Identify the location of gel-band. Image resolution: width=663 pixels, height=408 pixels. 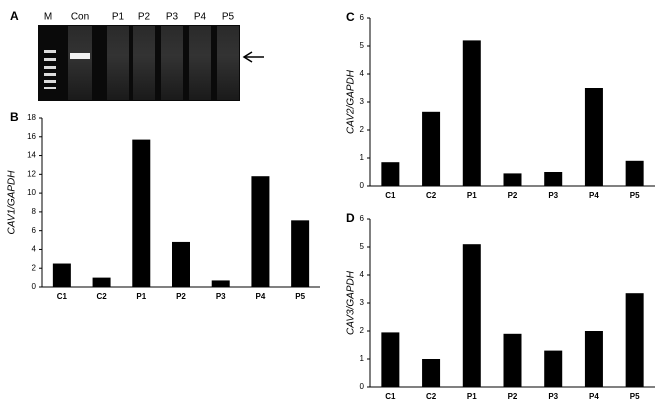
(80, 56).